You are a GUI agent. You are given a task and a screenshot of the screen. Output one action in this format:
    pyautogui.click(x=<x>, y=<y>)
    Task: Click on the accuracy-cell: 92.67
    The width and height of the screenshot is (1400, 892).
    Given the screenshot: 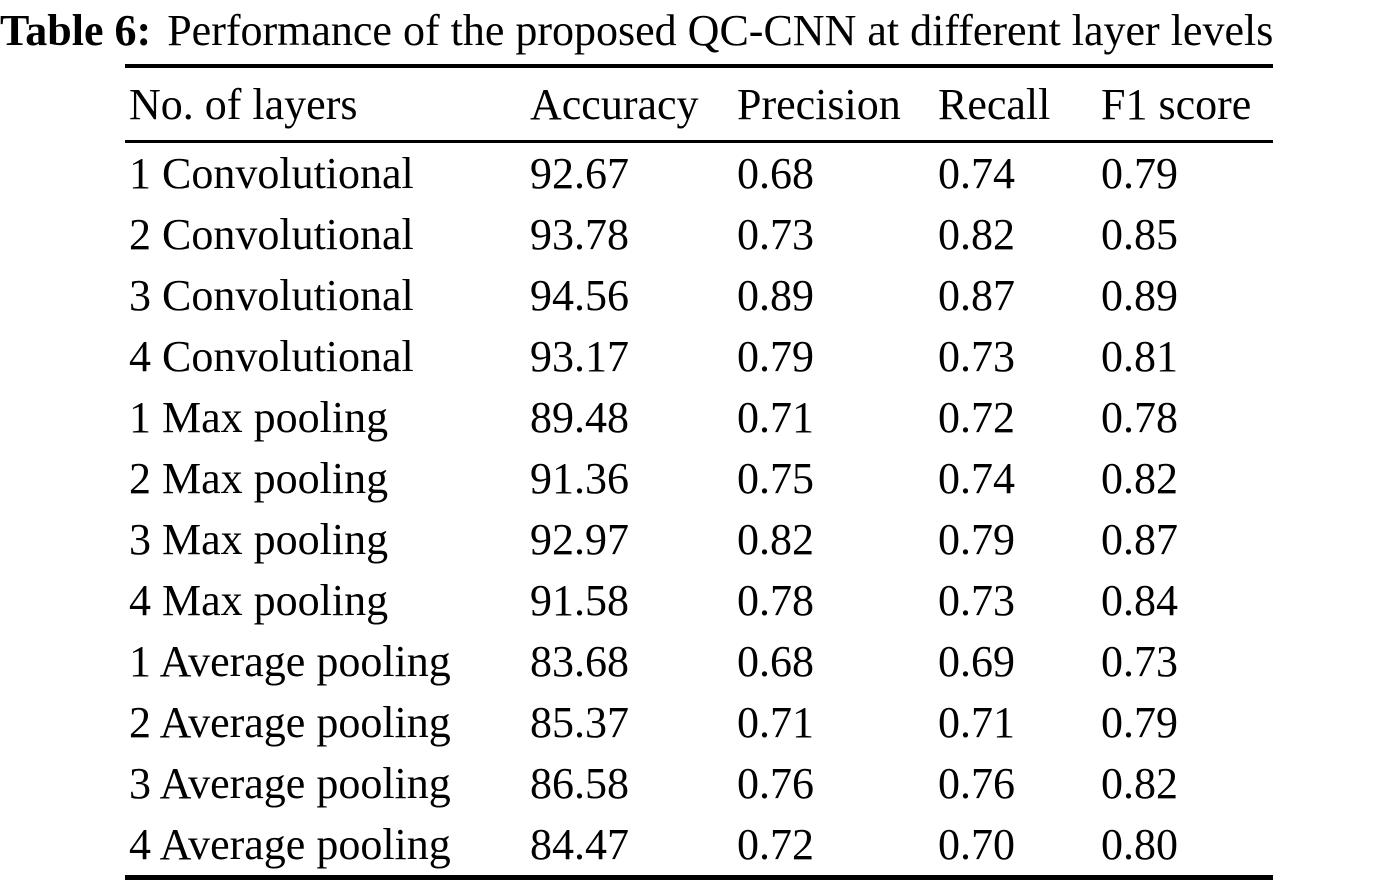 What is the action you would take?
    pyautogui.click(x=579, y=173)
    